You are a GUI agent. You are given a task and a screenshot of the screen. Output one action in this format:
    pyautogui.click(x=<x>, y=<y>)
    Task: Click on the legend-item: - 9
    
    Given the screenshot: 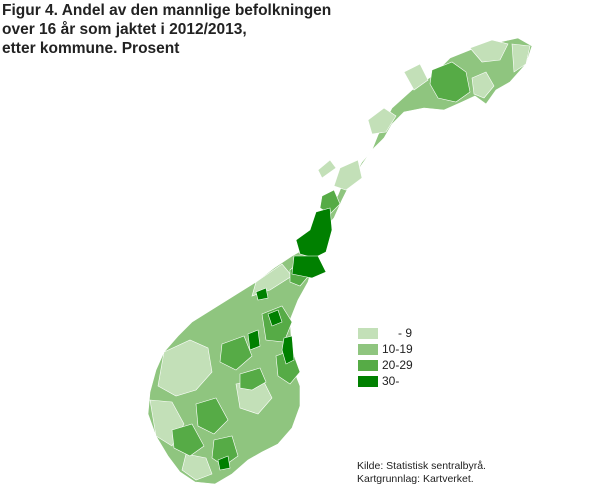 What is the action you would take?
    pyautogui.click(x=385, y=333)
    